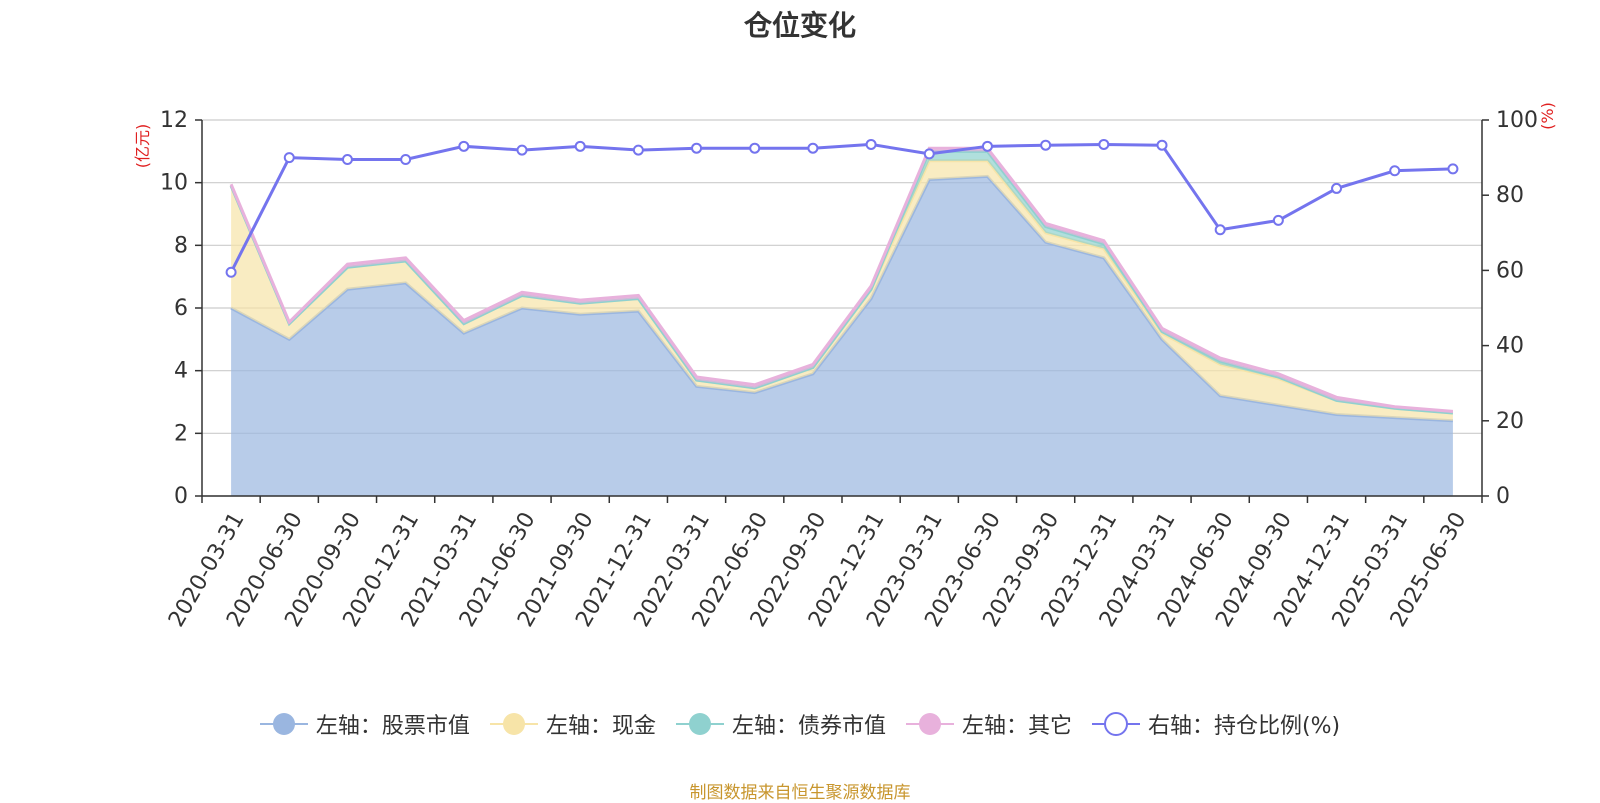 The width and height of the screenshot is (1600, 803). What do you see at coordinates (181, 245) in the screenshot?
I see `left-tick-label: 8` at bounding box center [181, 245].